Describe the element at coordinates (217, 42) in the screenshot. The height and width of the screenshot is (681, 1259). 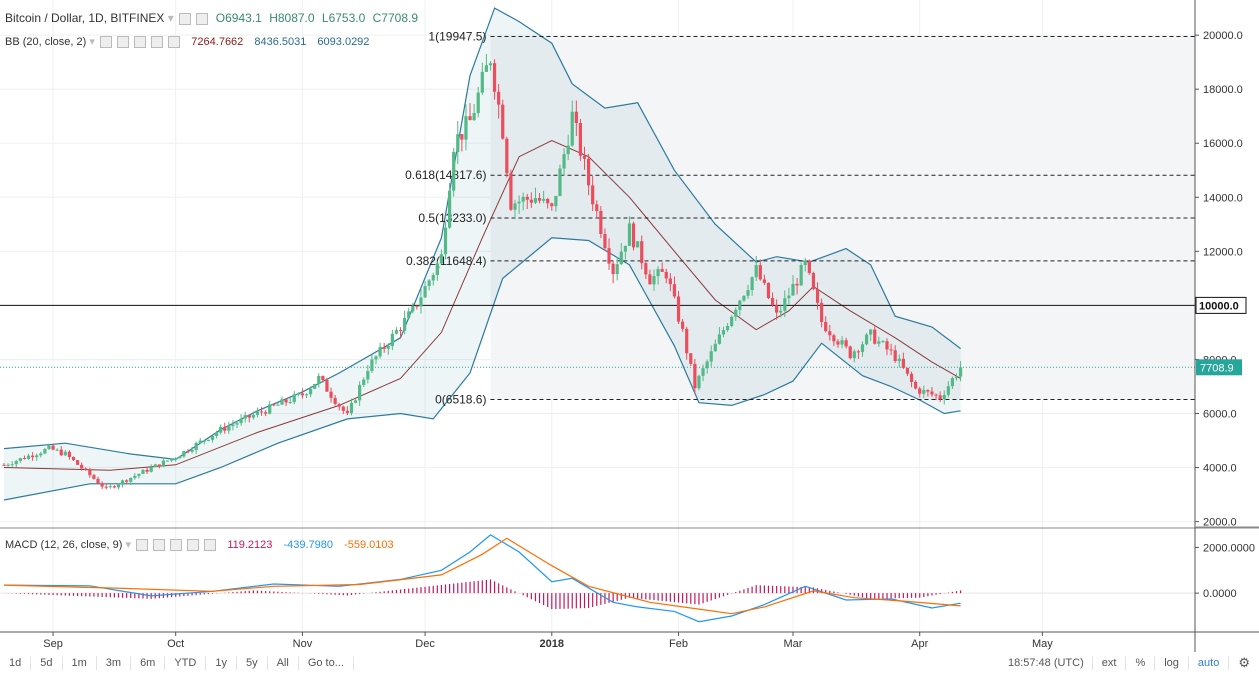
I see `bb-basis-value: 7264.7662` at that location.